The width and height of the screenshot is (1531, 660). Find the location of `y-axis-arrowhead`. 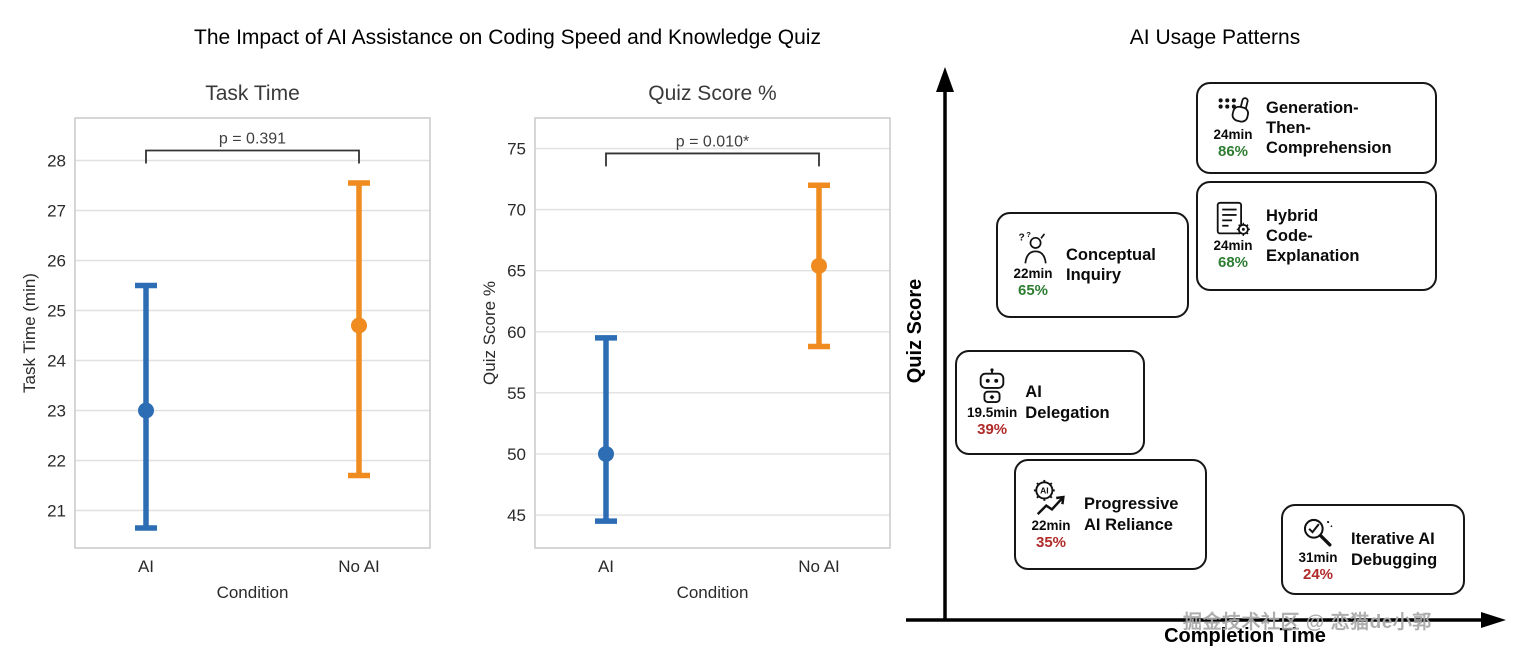

y-axis-arrowhead is located at coordinates (945, 79).